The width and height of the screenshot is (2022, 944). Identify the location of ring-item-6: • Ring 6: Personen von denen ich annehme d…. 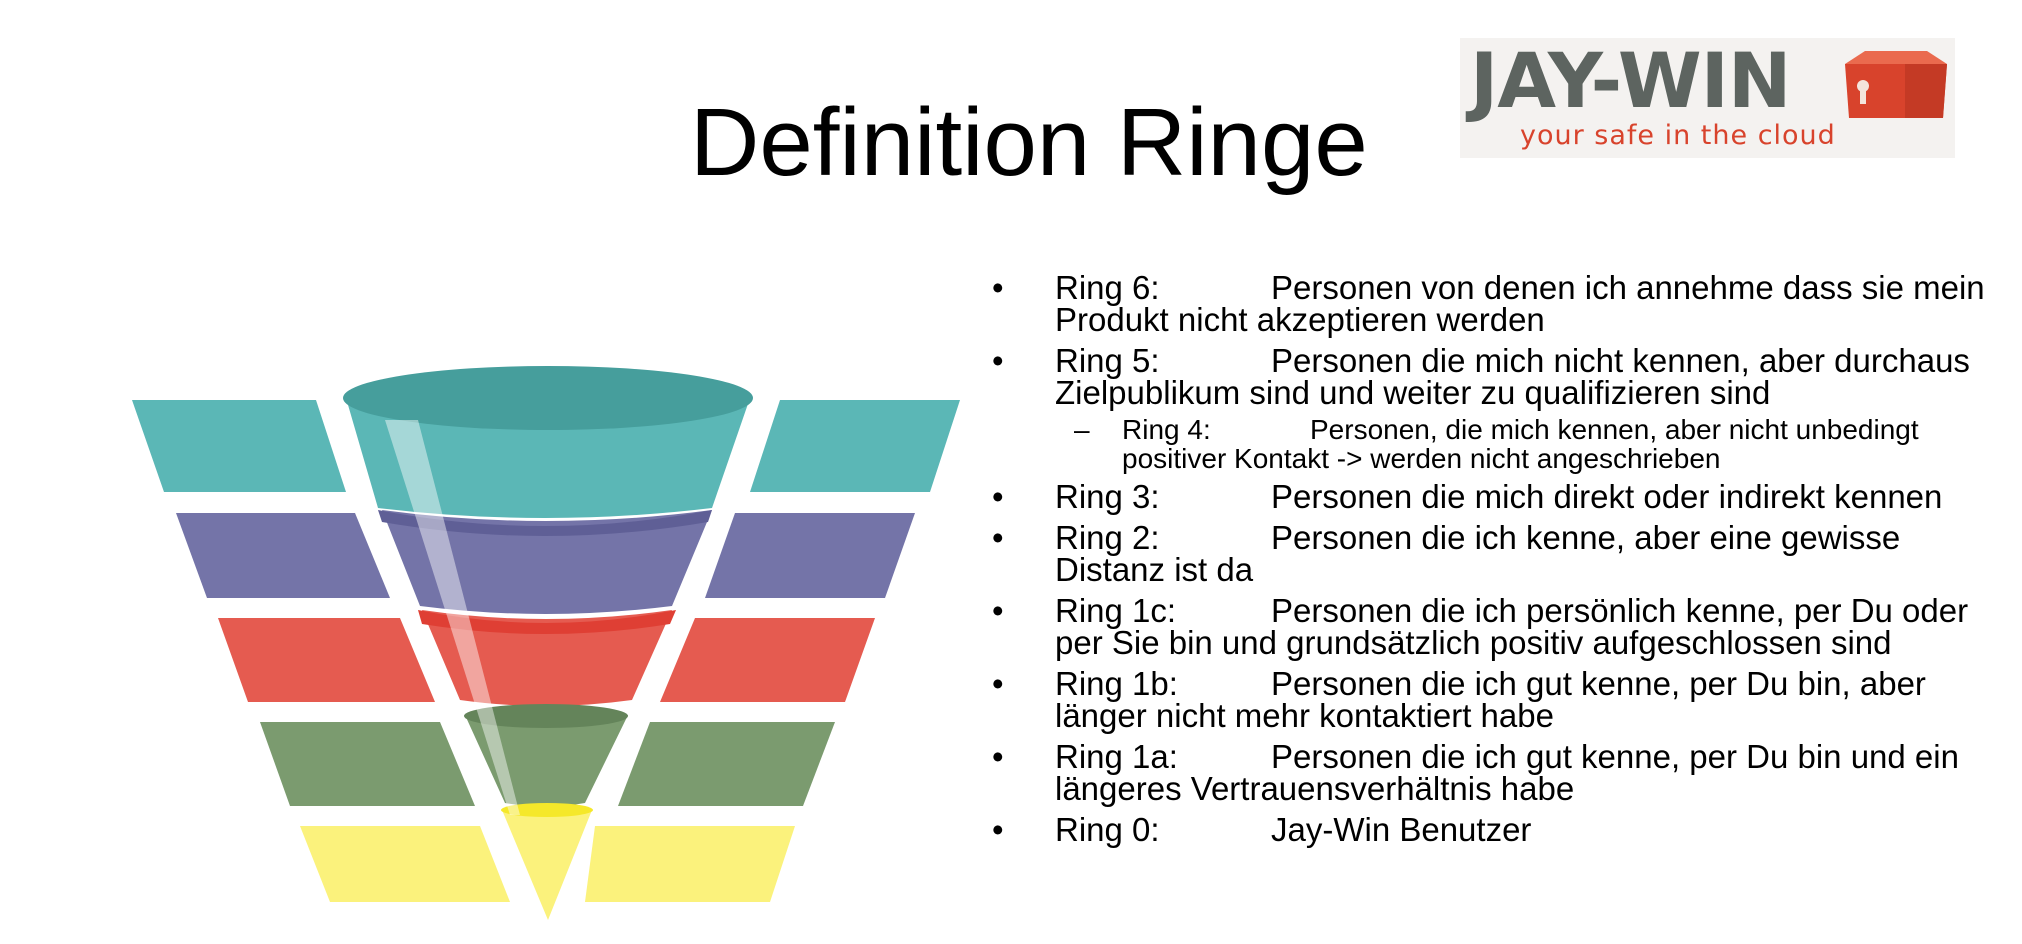
(1490, 303).